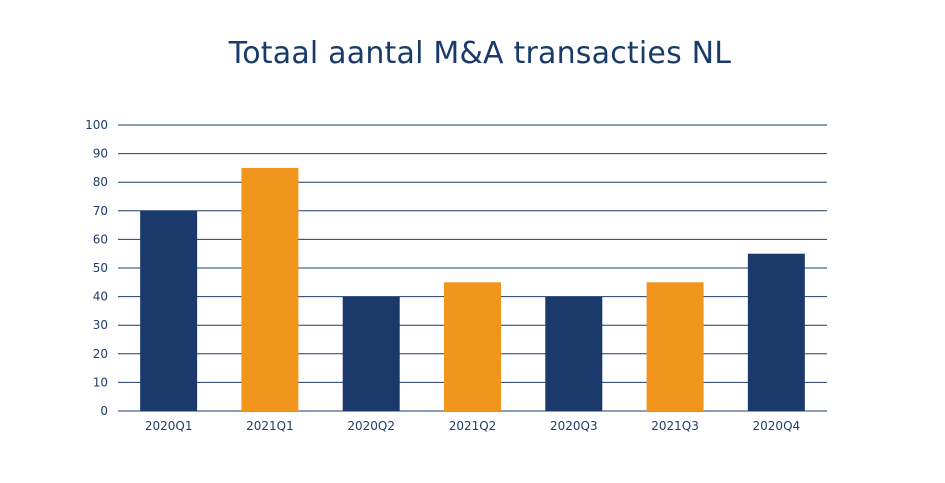 Image resolution: width=945 pixels, height=483 pixels. What do you see at coordinates (100, 268) in the screenshot?
I see `y-tick-label: 50` at bounding box center [100, 268].